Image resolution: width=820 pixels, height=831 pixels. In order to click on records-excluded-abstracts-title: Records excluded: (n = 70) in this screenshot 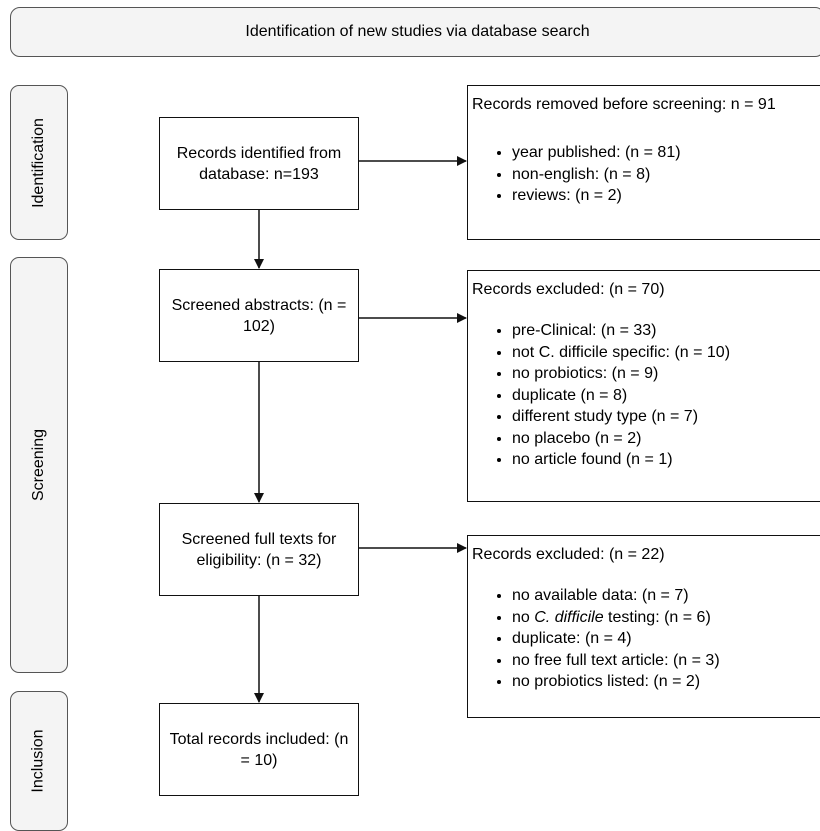, I will do `click(568, 289)`.